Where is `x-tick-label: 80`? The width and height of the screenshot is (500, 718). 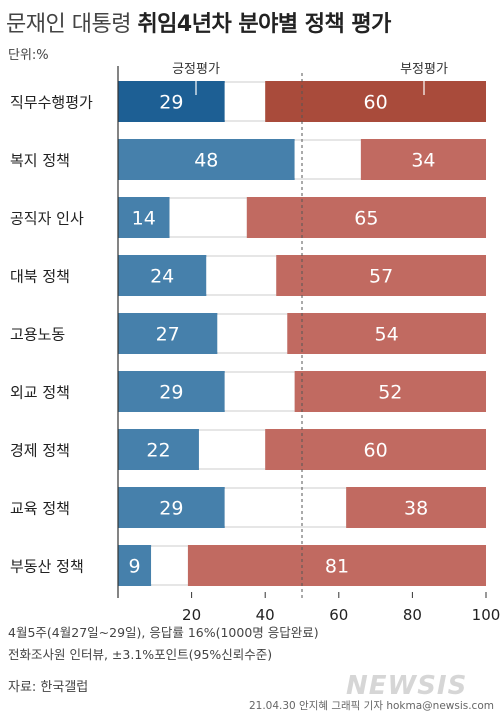
x-tick-label: 80 is located at coordinates (412, 615).